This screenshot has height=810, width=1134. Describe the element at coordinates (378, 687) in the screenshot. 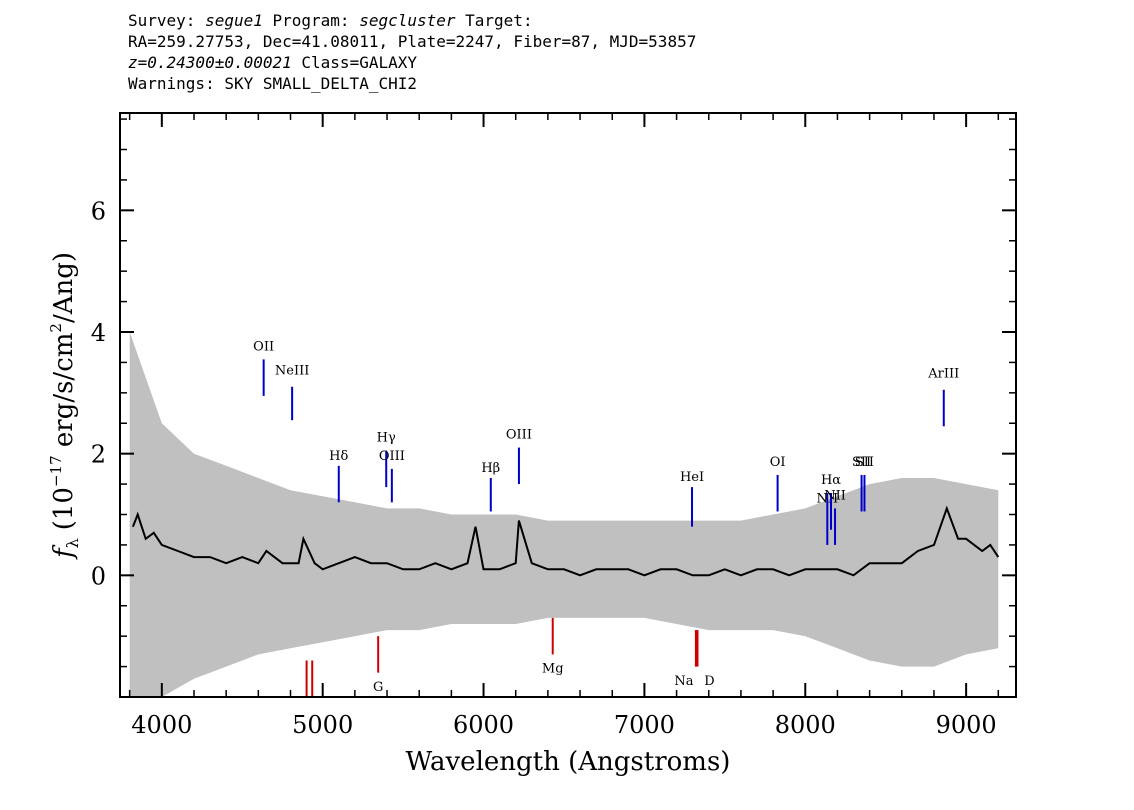

I see `absorption-line-label: G` at that location.